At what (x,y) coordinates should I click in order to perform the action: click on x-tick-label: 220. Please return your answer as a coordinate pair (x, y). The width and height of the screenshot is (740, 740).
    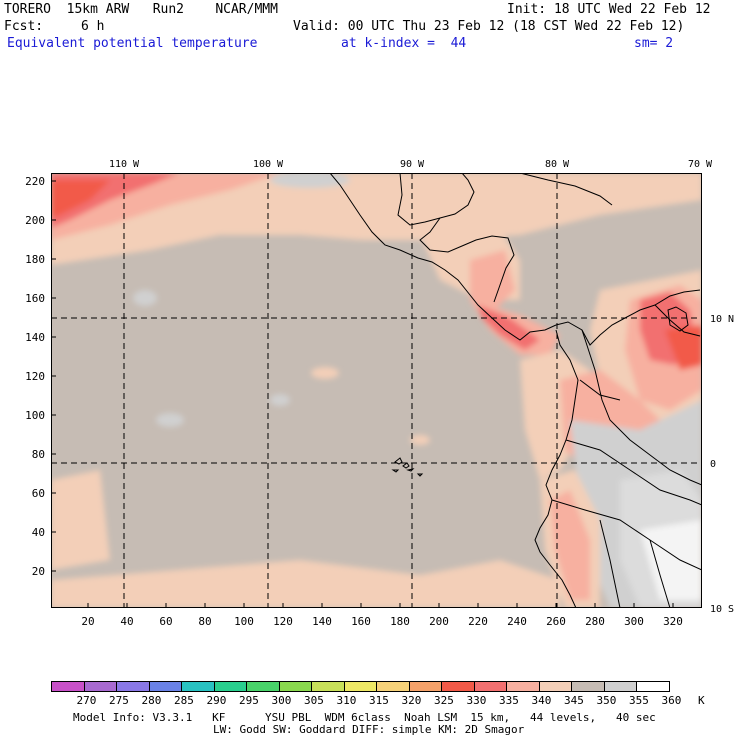
    Looking at the image, I should click on (478, 621).